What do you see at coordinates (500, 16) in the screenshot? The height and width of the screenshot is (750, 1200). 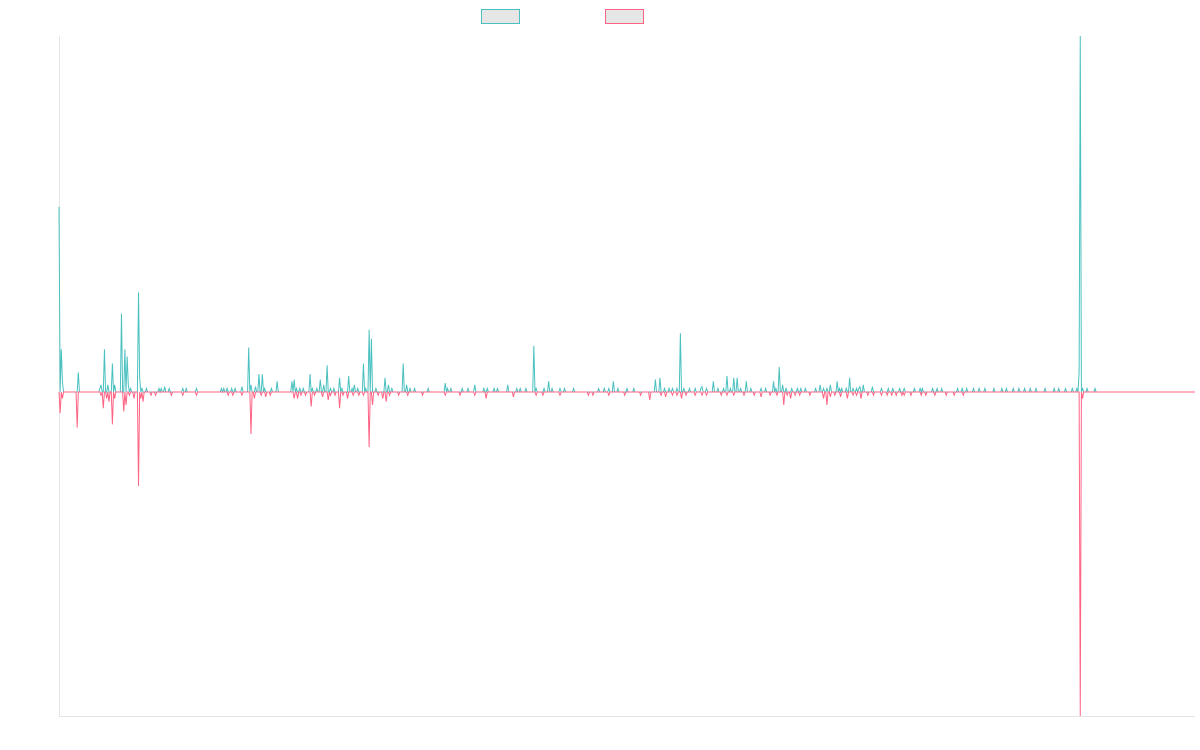 I see `legend-swatch-series-a` at bounding box center [500, 16].